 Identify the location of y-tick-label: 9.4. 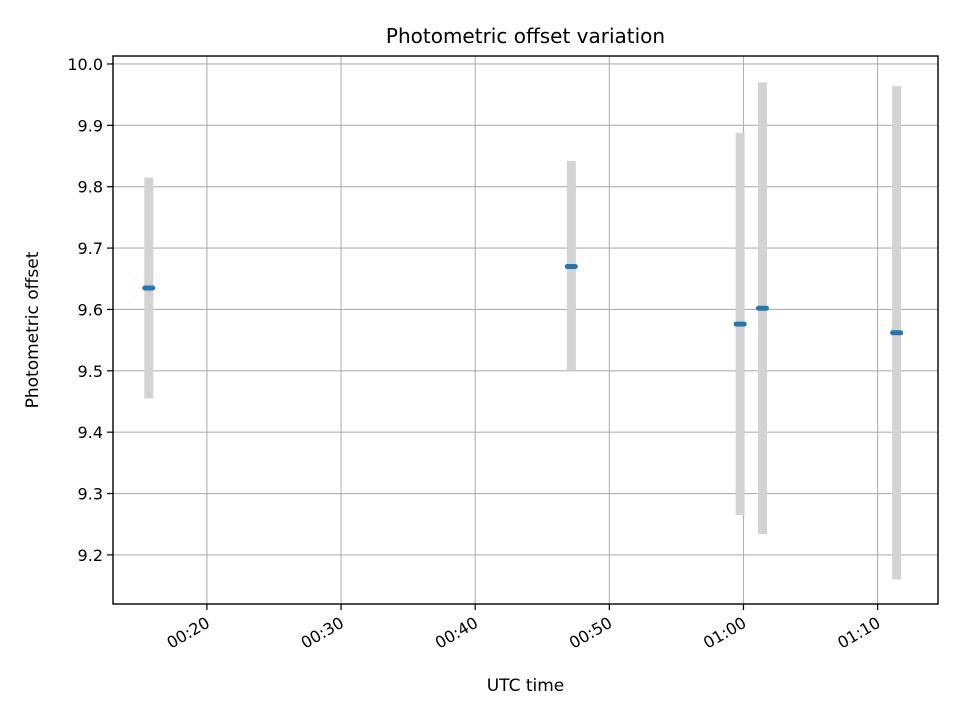
(90, 432).